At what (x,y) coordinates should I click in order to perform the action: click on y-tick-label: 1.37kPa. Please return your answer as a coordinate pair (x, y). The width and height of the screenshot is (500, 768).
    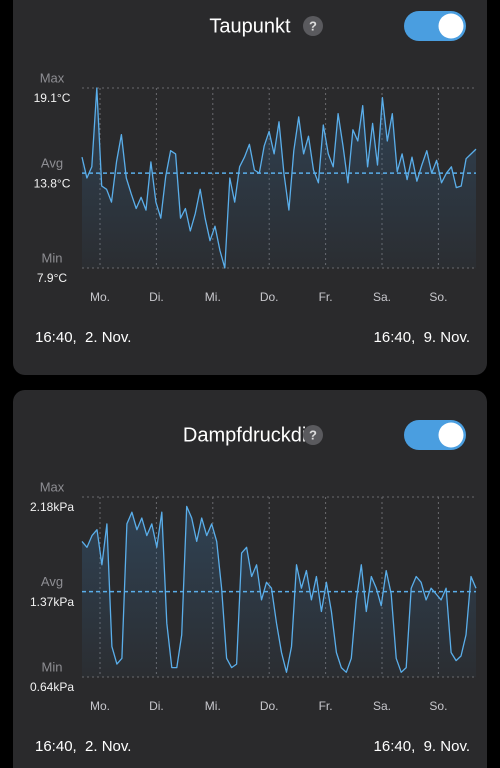
    Looking at the image, I should click on (52, 602).